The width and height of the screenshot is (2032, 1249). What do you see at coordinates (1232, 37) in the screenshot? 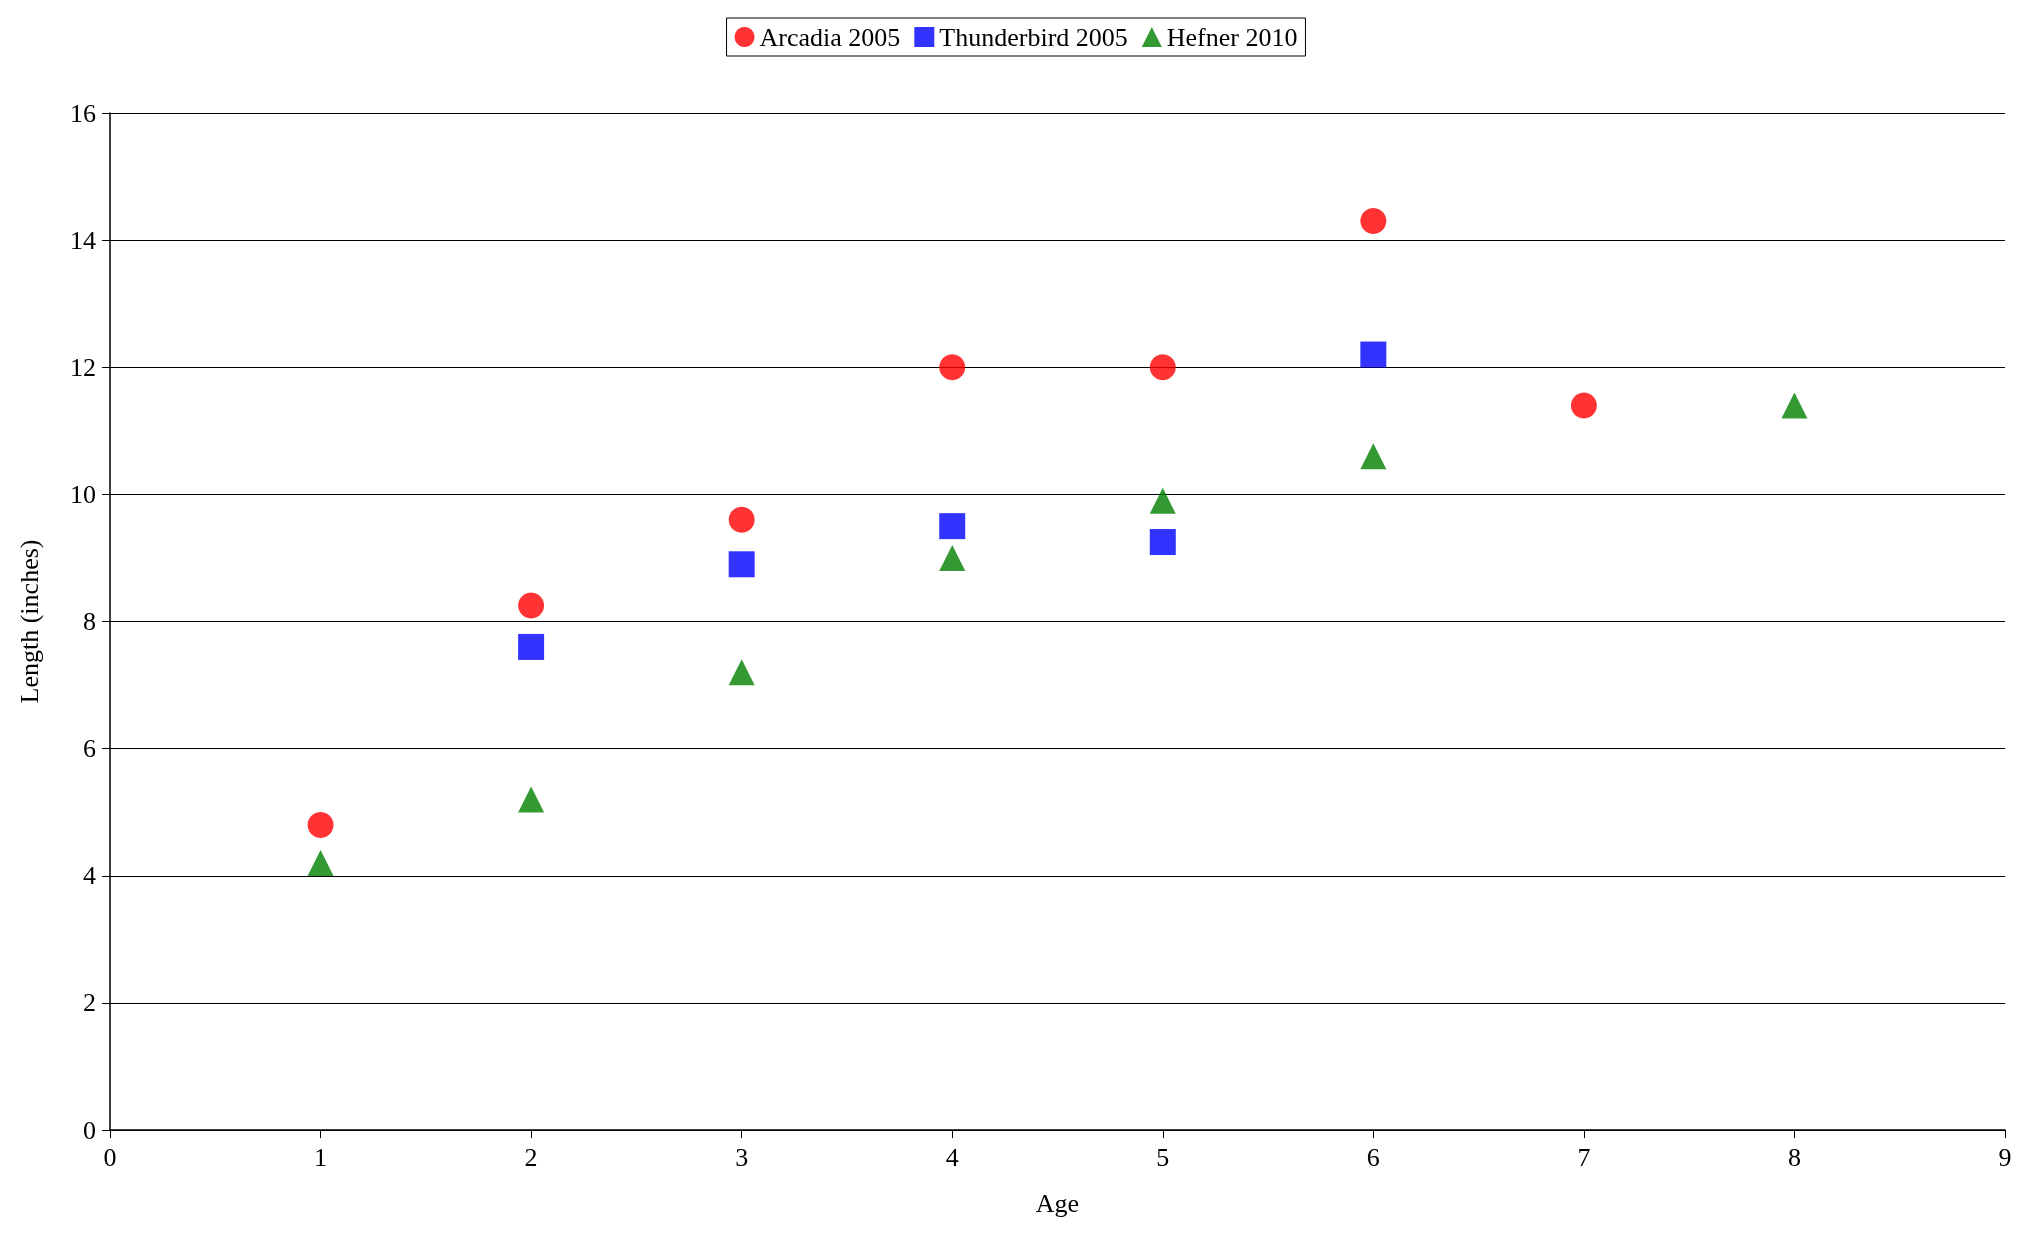
I see `legend-label: Hefner 2010` at bounding box center [1232, 37].